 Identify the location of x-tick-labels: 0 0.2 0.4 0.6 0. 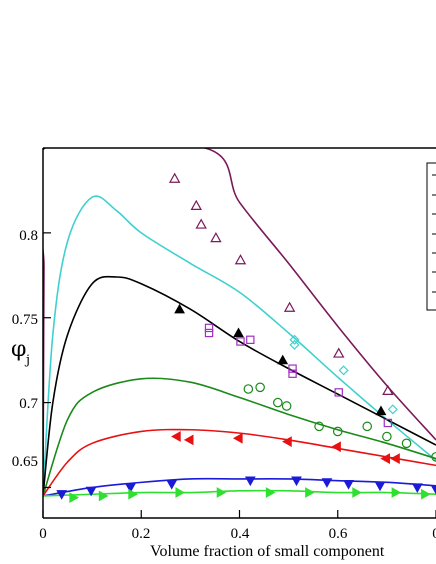
(237, 534).